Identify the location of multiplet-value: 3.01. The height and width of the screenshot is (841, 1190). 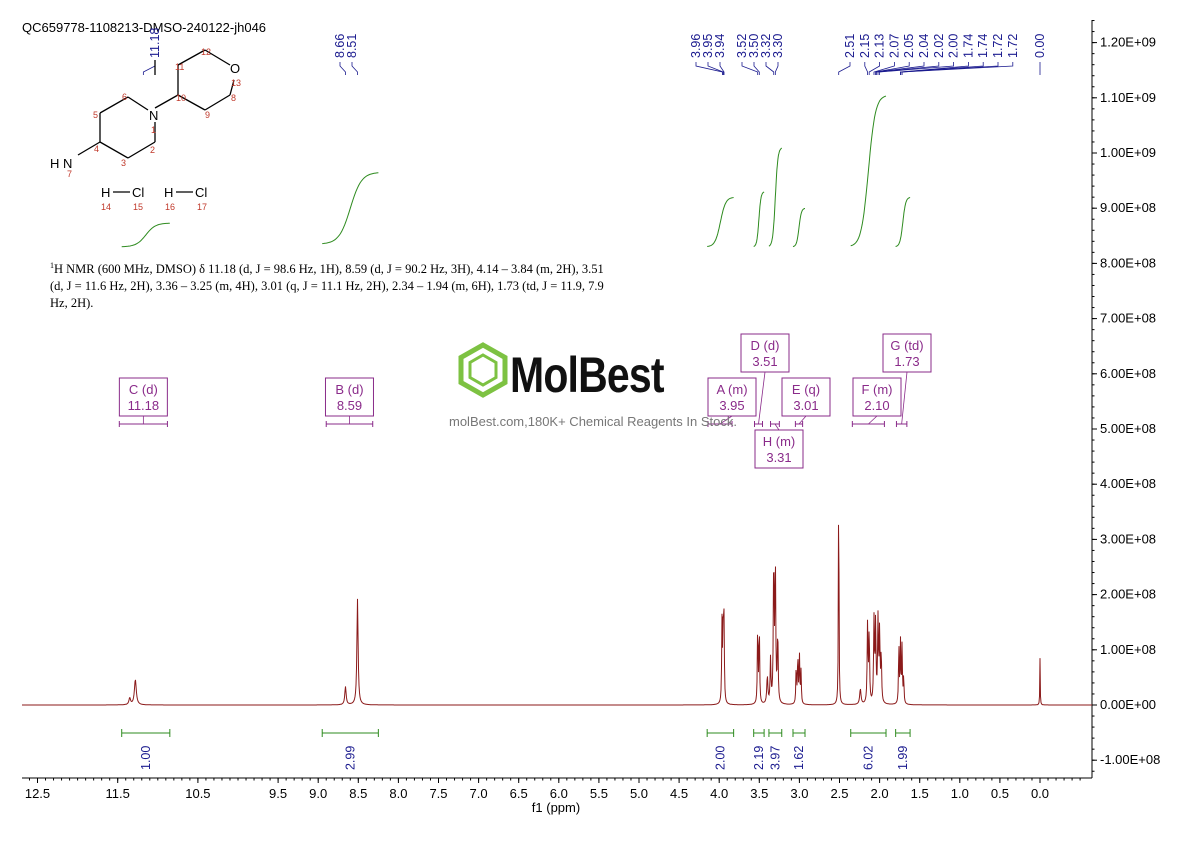
(805, 405).